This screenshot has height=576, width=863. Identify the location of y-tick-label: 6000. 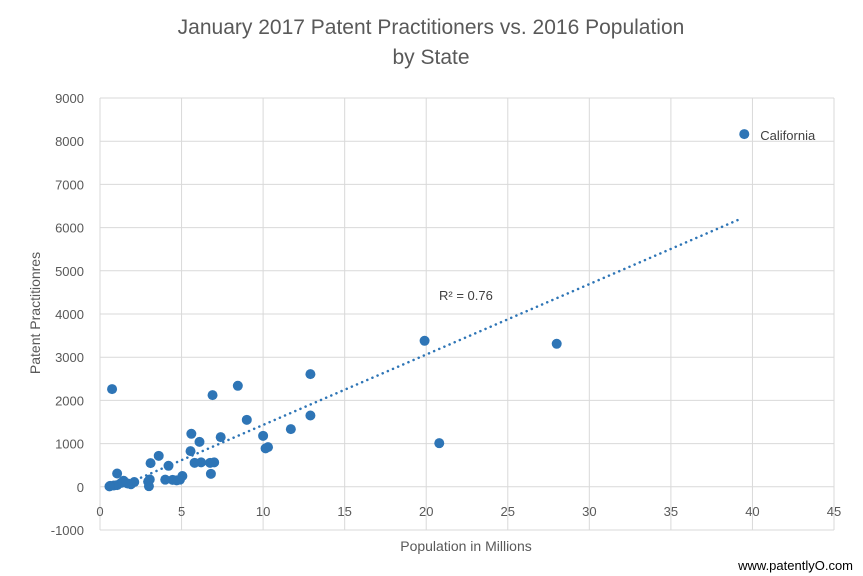
(69, 228).